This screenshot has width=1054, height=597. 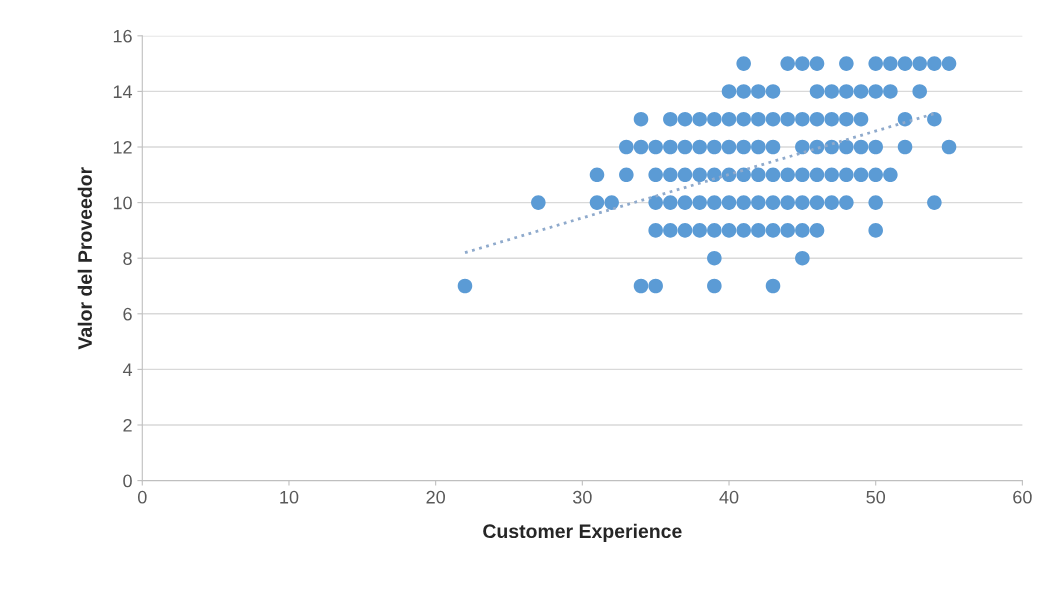 What do you see at coordinates (122, 147) in the screenshot?
I see `y-tick-label: 12` at bounding box center [122, 147].